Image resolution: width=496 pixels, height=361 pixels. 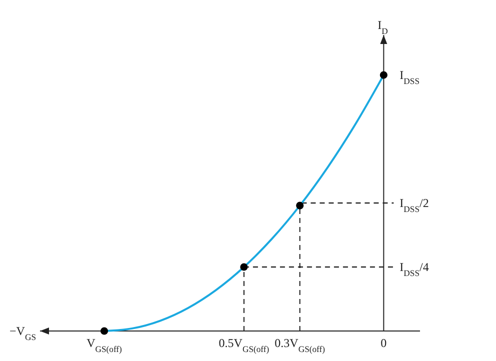 What do you see at coordinates (383, 27) in the screenshot?
I see `y-axis-title: I$_{D}$` at bounding box center [383, 27].